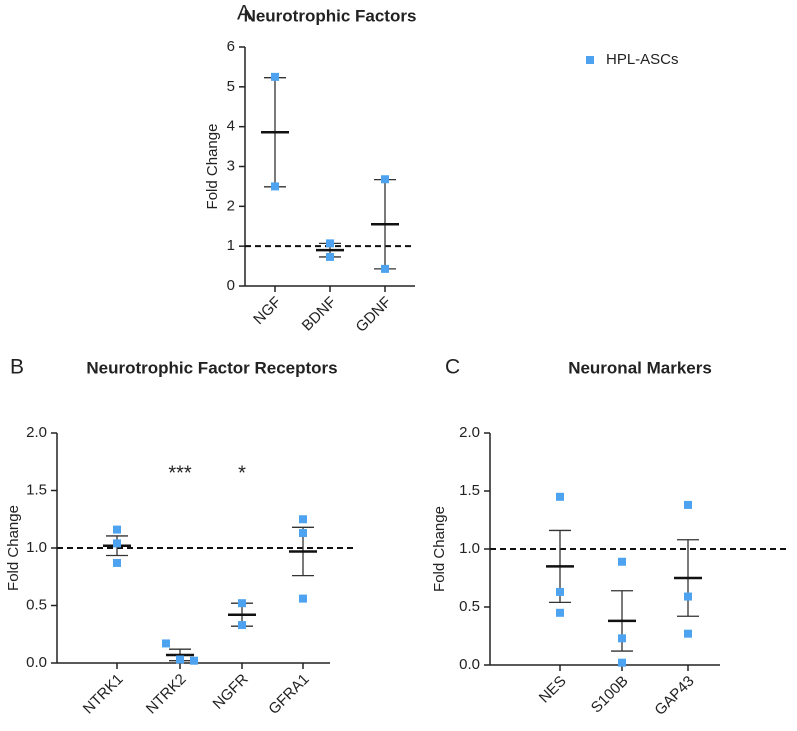  I want to click on y-tick-label: 2, so click(231, 205).